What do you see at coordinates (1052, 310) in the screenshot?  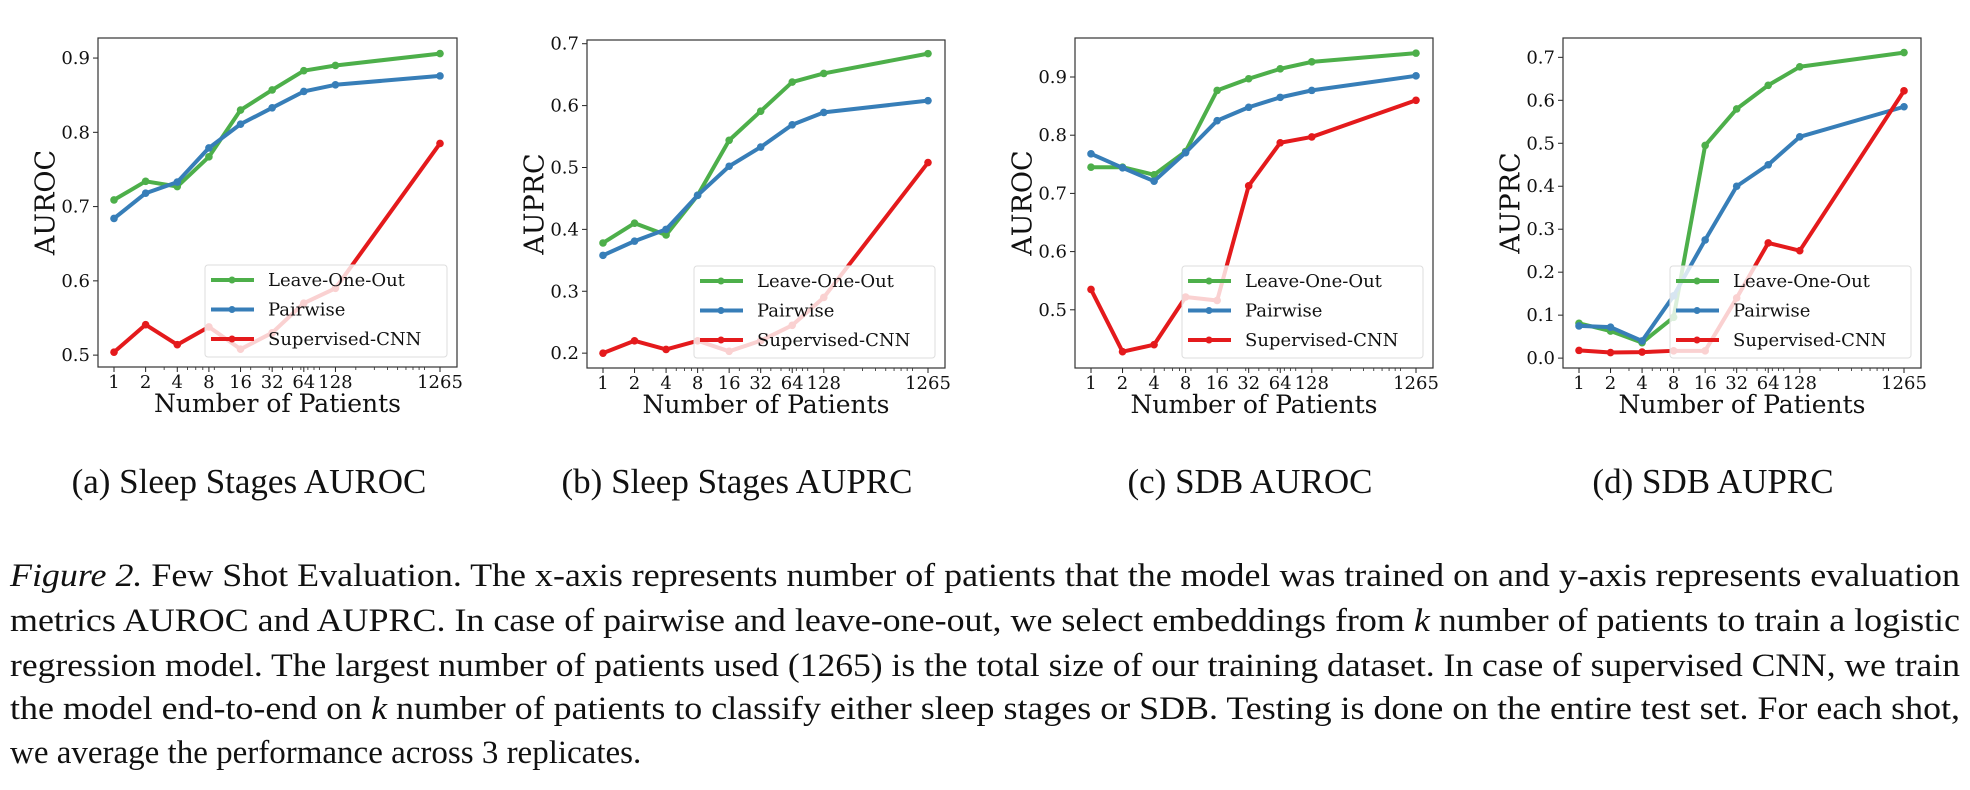 I see `y-tick-label: 0.5` at bounding box center [1052, 310].